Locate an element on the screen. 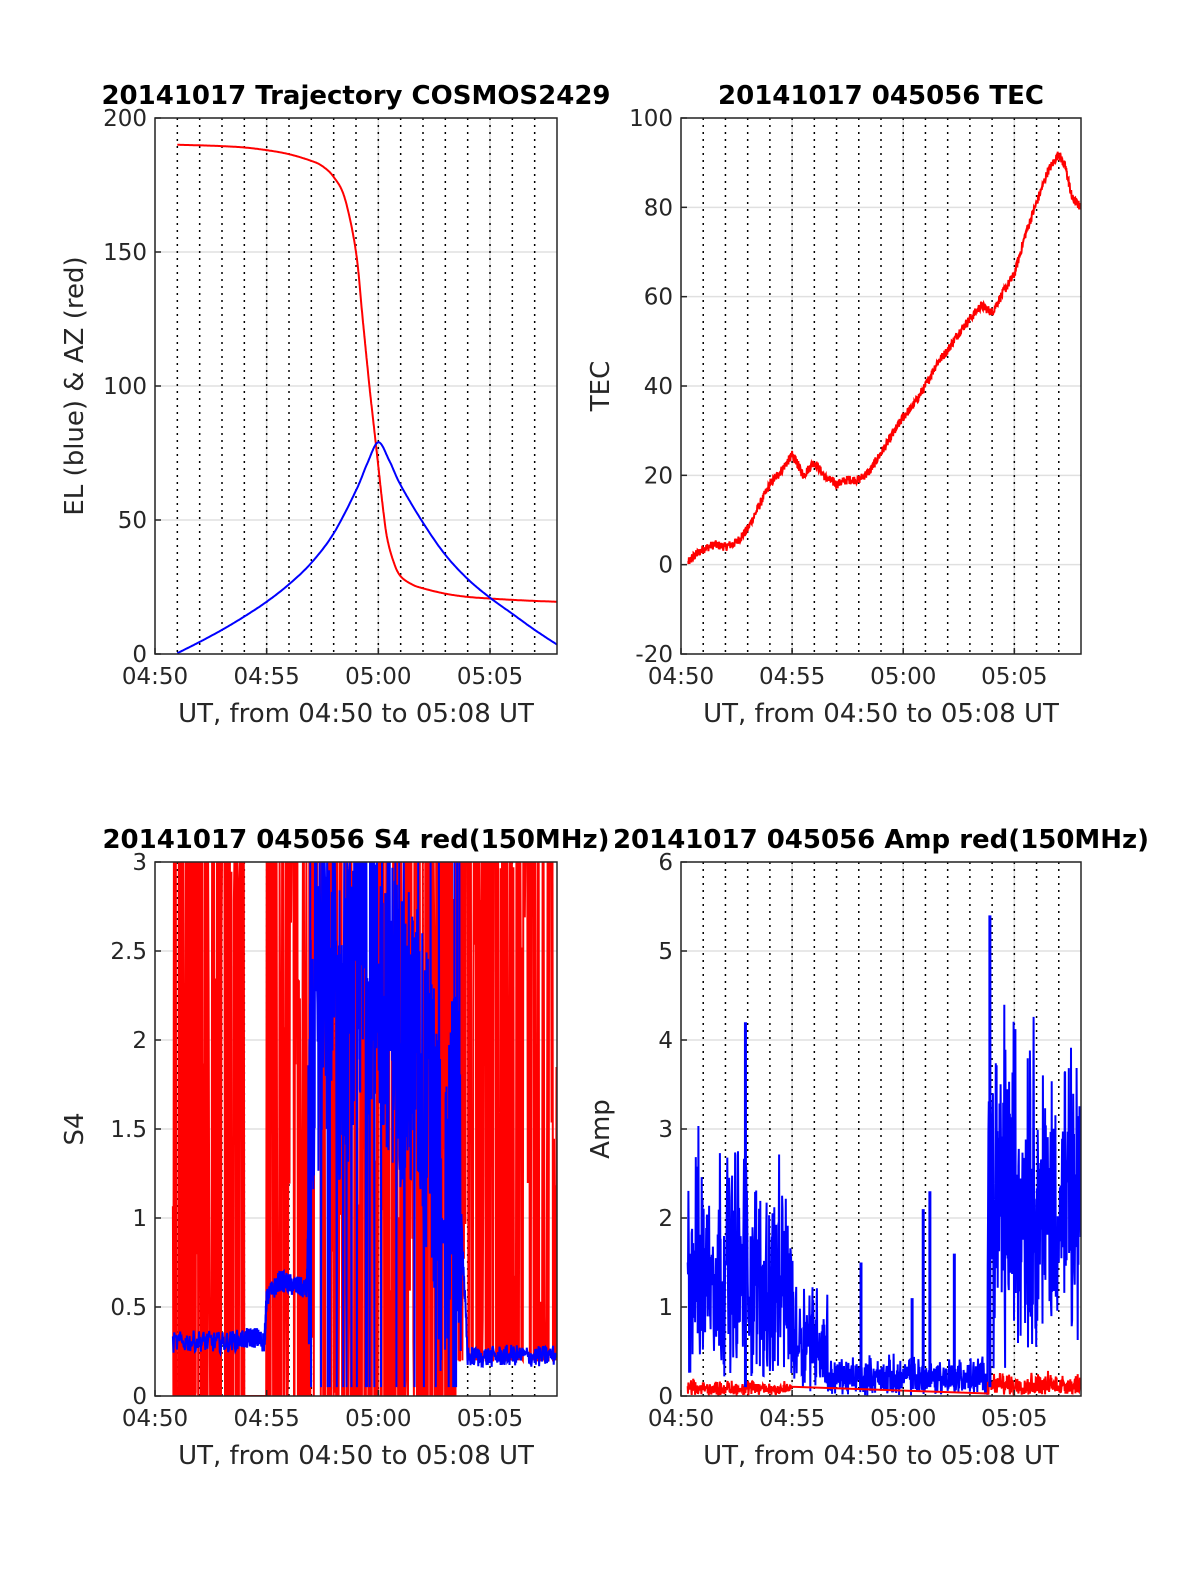 Image resolution: width=1200 pixels, height=1575 pixels. y-tick-label: 60 is located at coordinates (658, 298).